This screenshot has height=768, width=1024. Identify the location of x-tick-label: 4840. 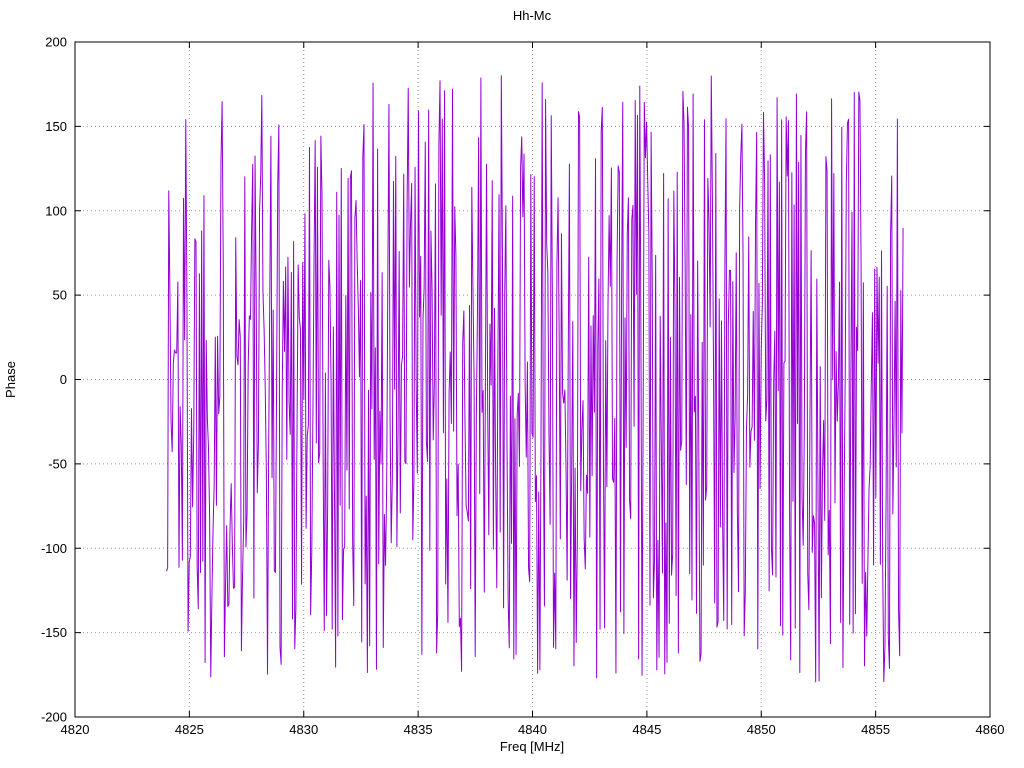
(532, 729).